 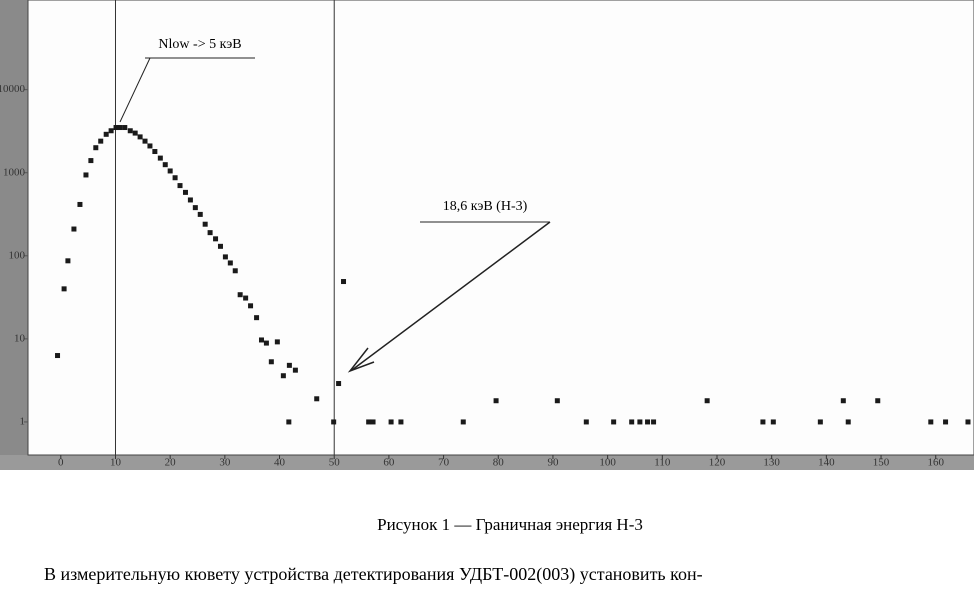 What do you see at coordinates (510, 524) in the screenshot?
I see `figure-caption: Рисунок 1 — Граничная энергия Н-3` at bounding box center [510, 524].